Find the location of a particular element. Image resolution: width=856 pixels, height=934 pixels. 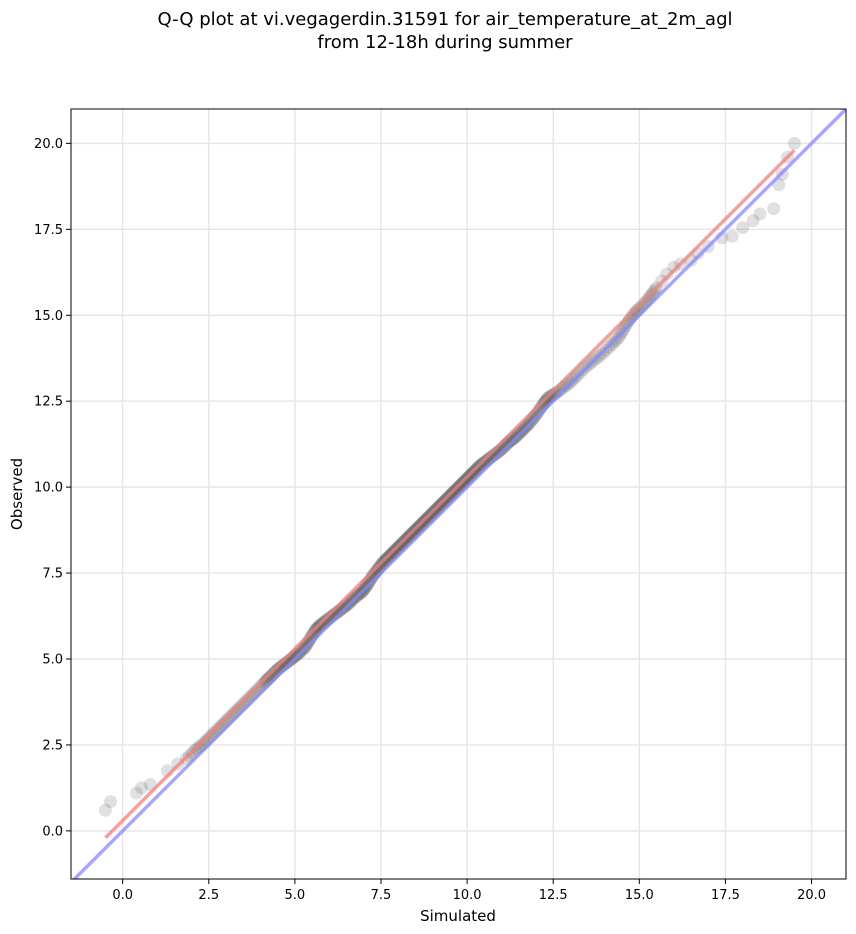

x-axis: 0.0 2.5 5.0 7.5 10.0 12.5 15.0 17.5 20.0 is located at coordinates (469, 891).